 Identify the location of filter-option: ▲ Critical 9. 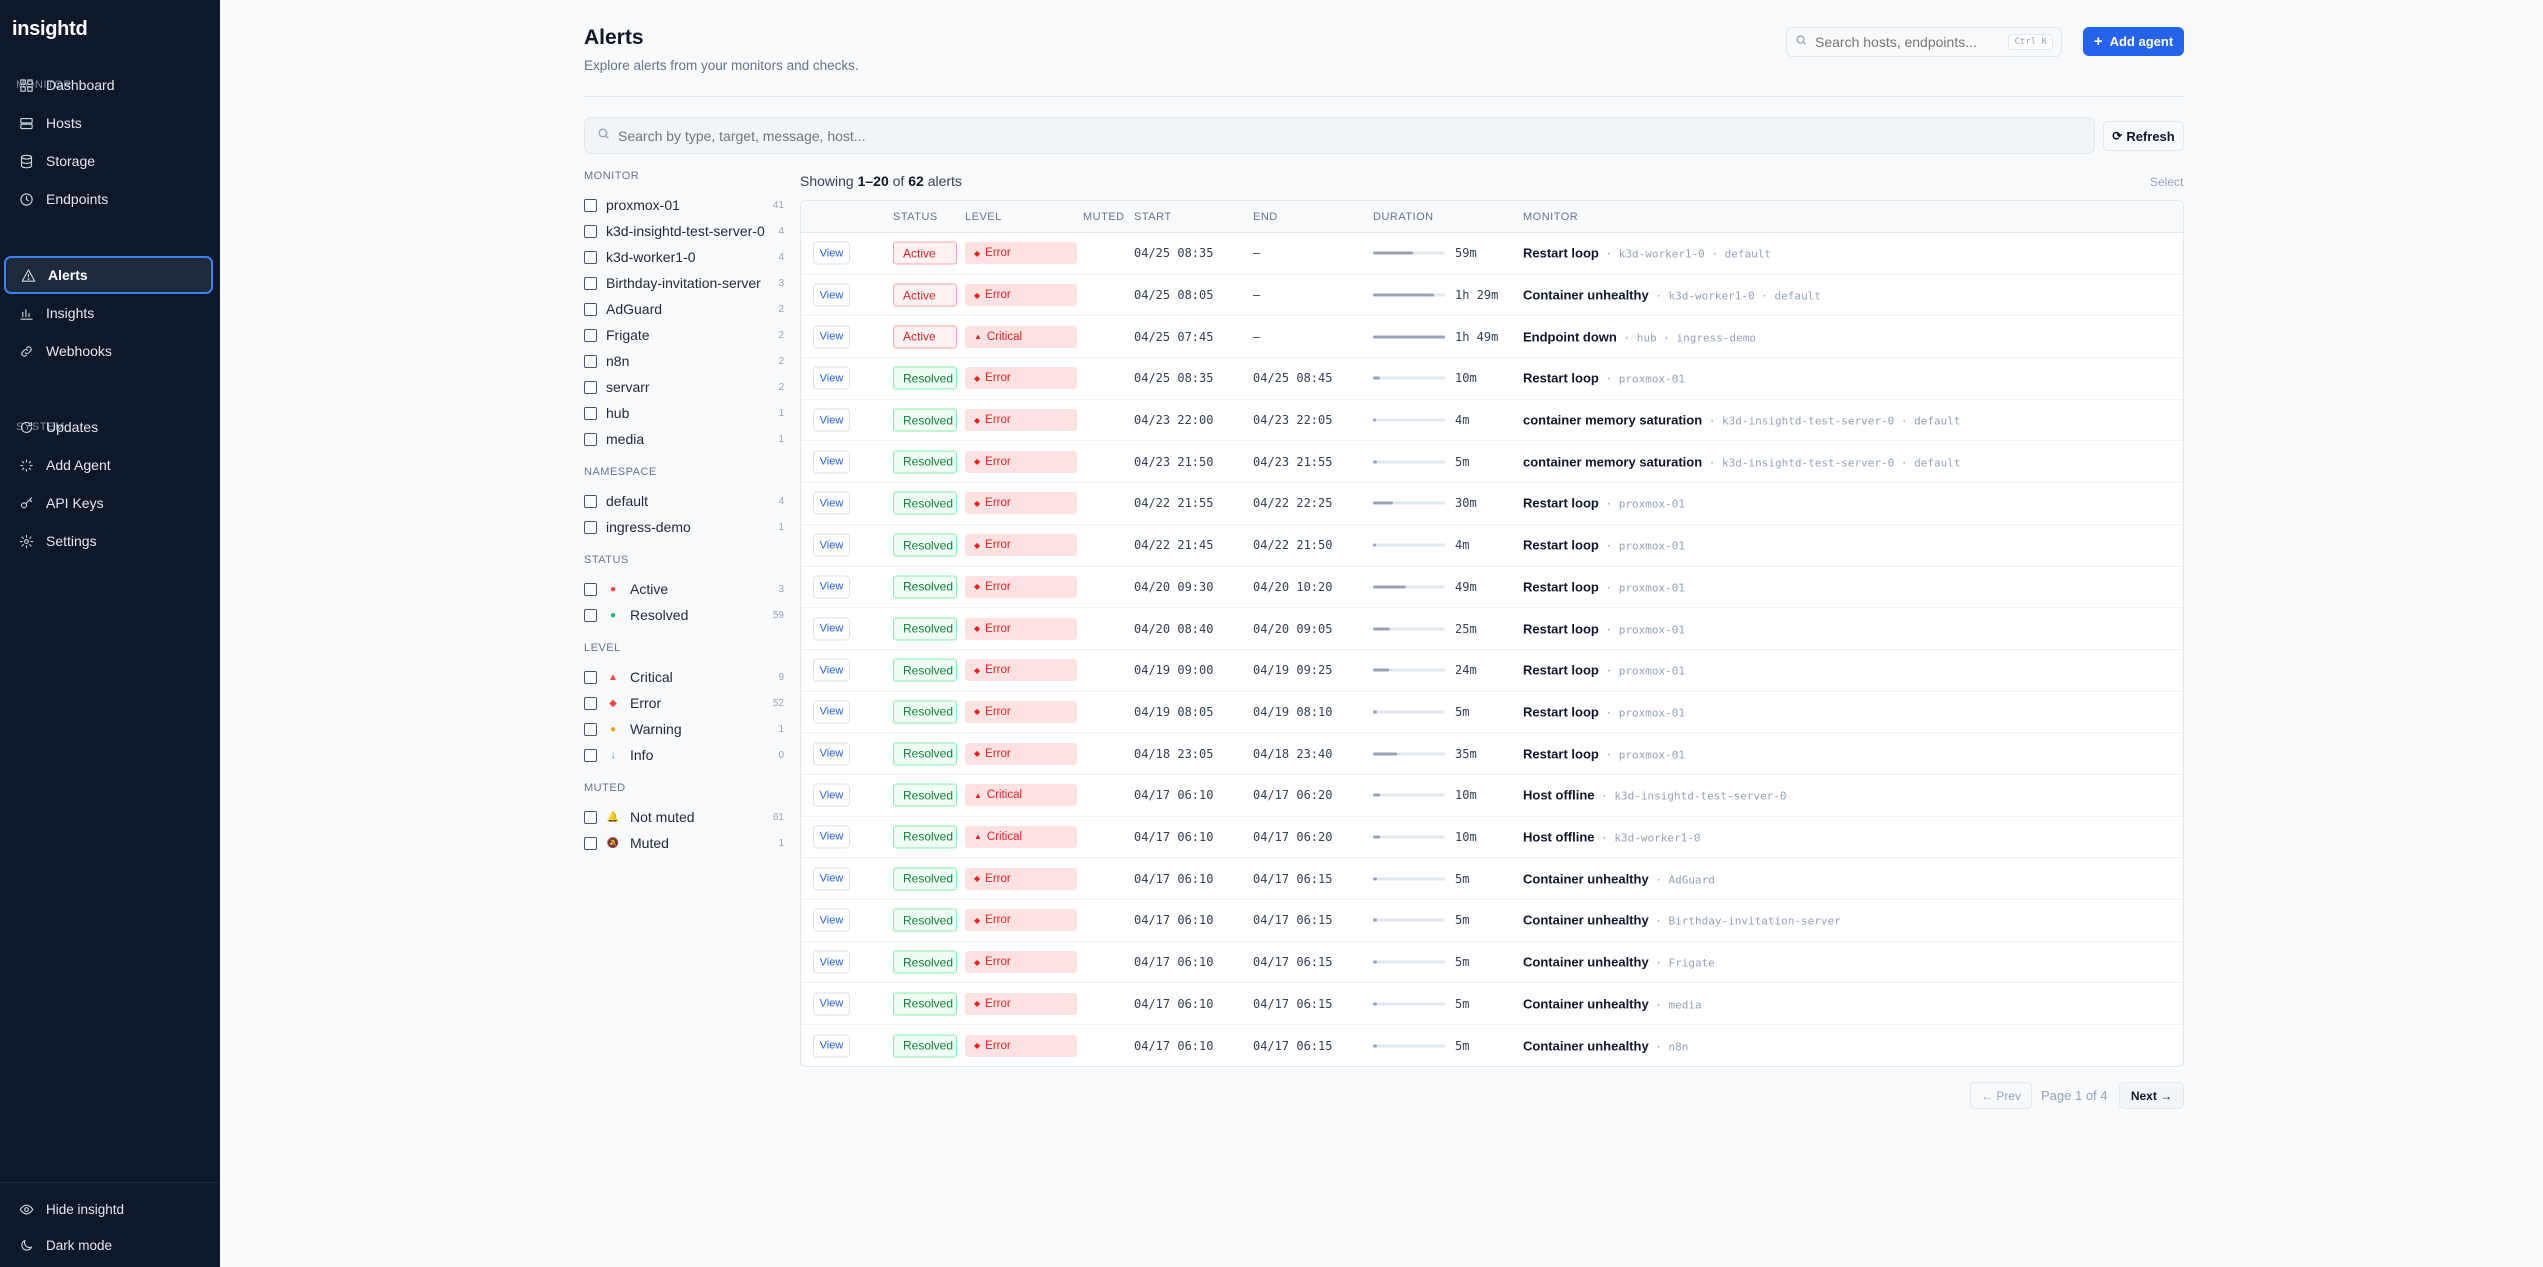
(684, 677).